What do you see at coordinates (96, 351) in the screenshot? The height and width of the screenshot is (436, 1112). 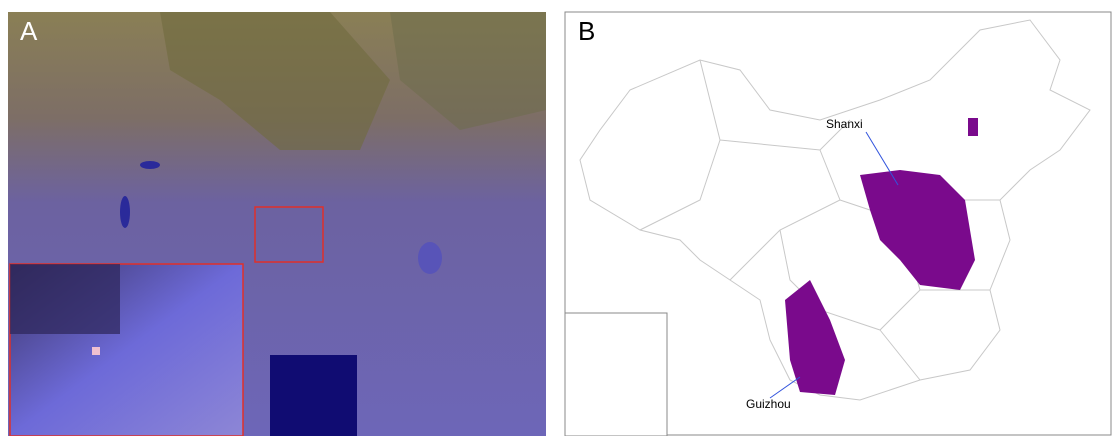 I see `hotspot` at bounding box center [96, 351].